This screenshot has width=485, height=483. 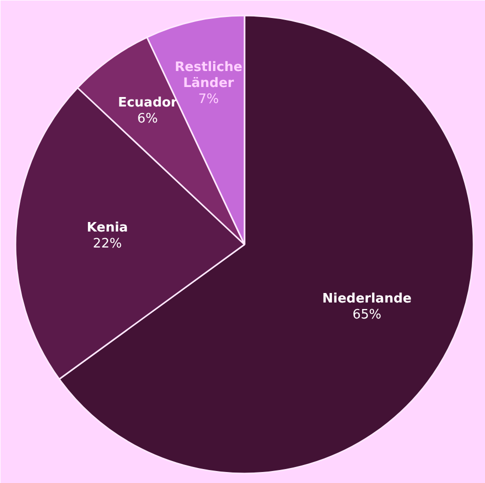 I want to click on slice-label: Restliche Länder, so click(x=208, y=76).